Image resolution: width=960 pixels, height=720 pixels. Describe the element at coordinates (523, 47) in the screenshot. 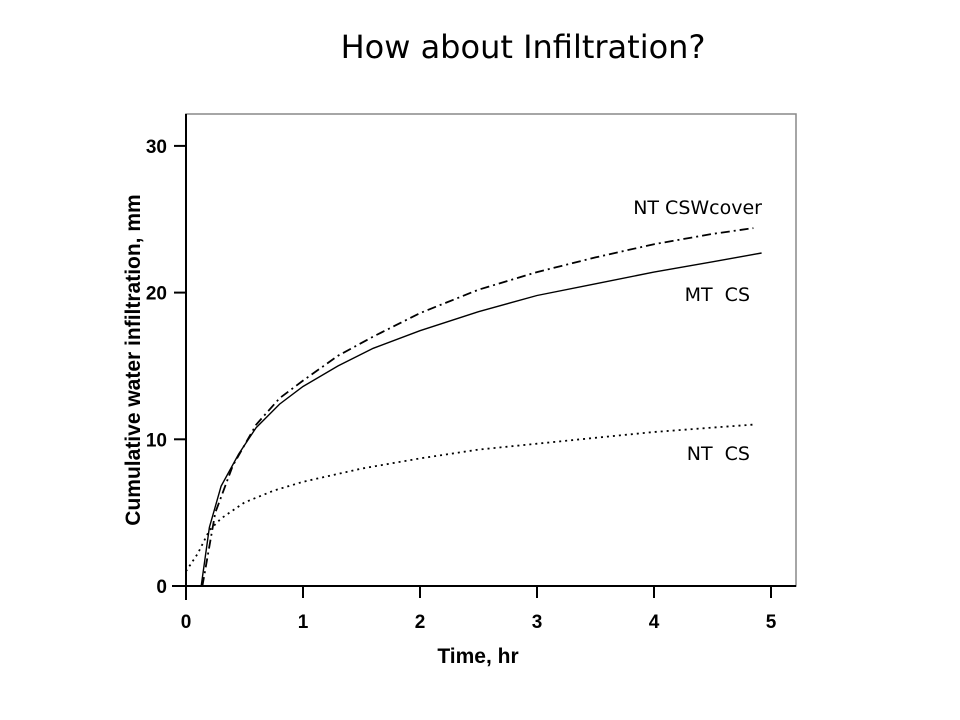

I see `slide-title: How about Infiltration?` at that location.